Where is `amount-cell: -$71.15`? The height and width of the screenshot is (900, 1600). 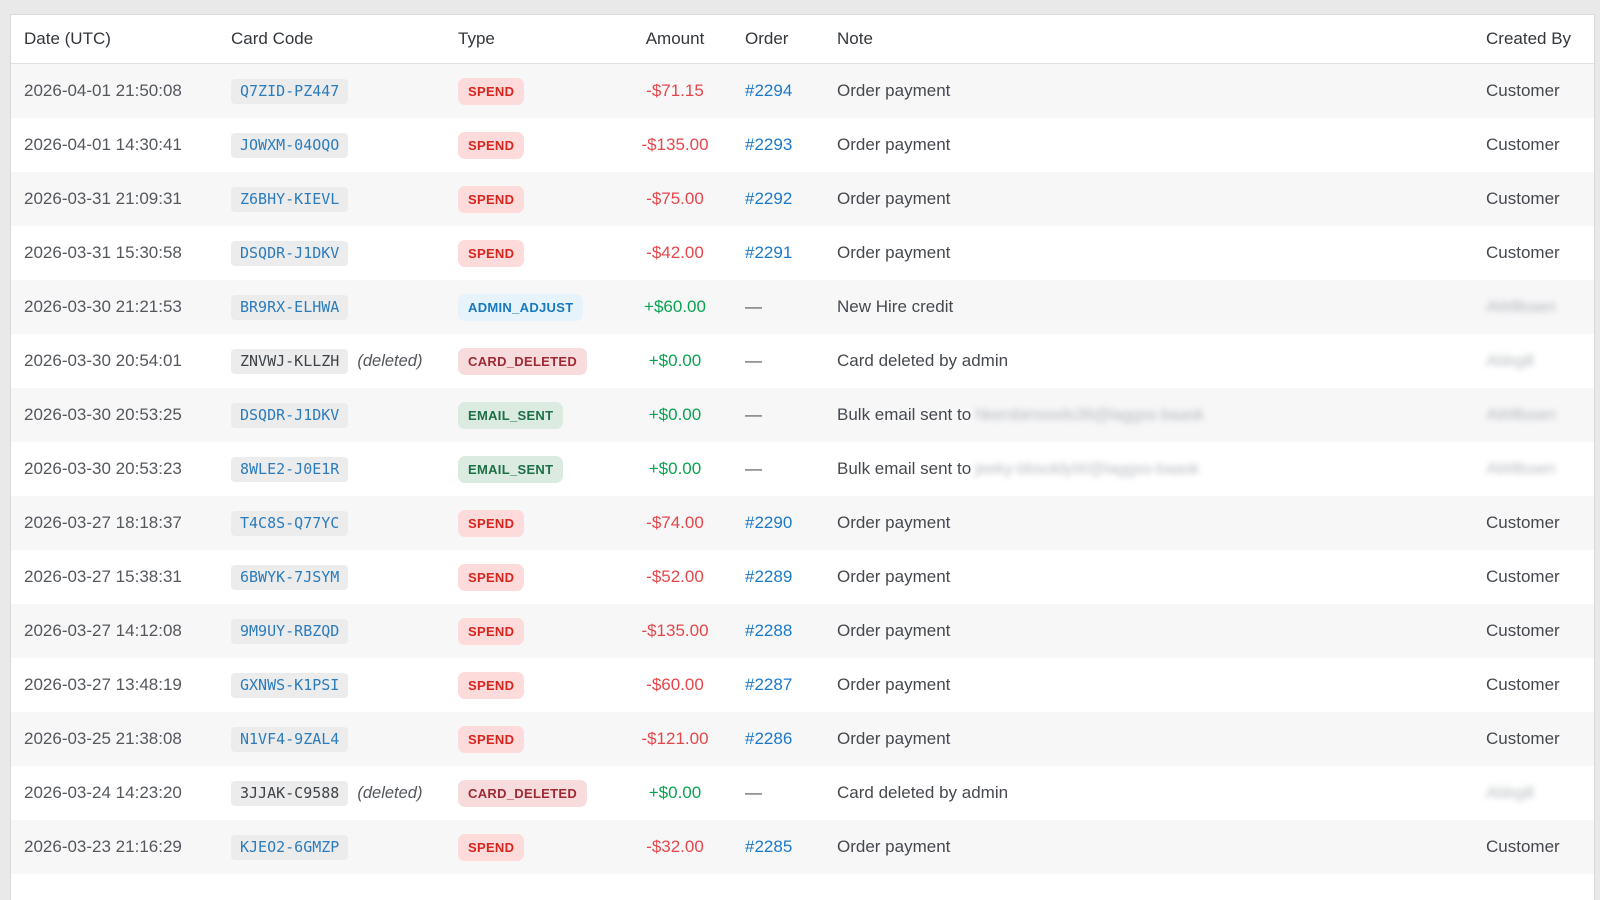
amount-cell: -$71.15 is located at coordinates (675, 91).